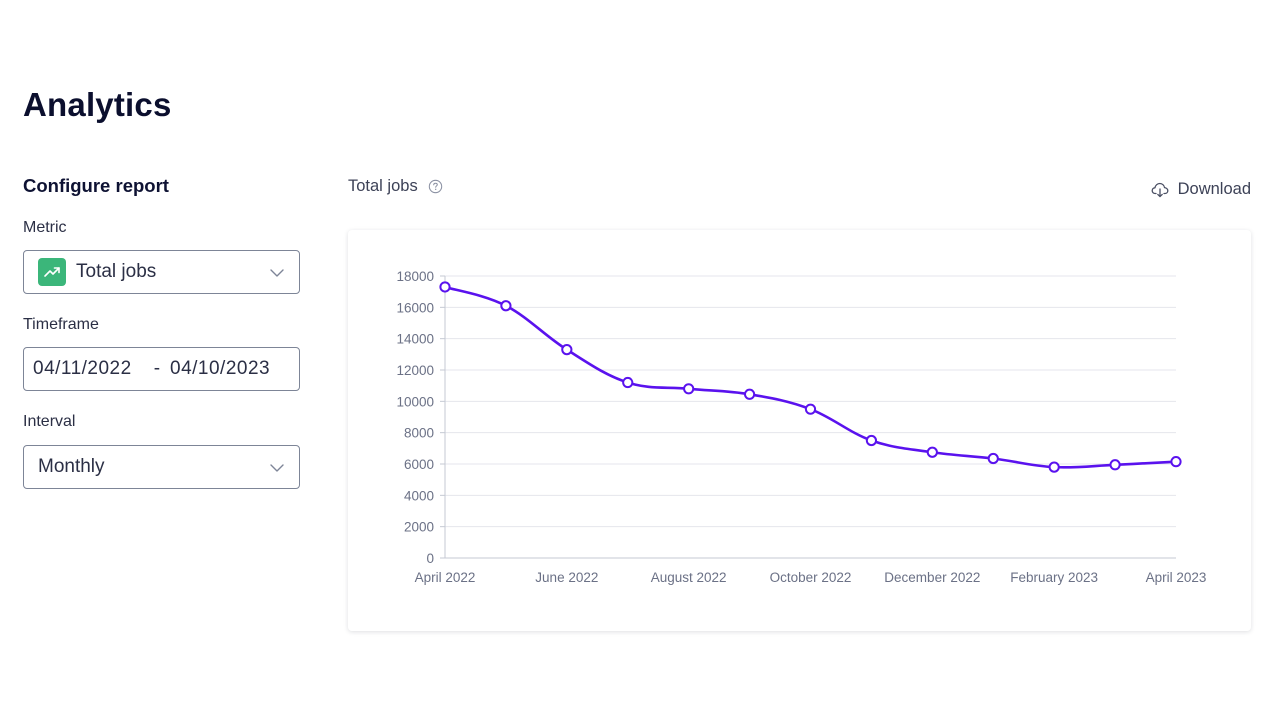 The width and height of the screenshot is (1280, 720). Describe the element at coordinates (61, 324) in the screenshot. I see `timeframe-label: Timeframe` at that location.